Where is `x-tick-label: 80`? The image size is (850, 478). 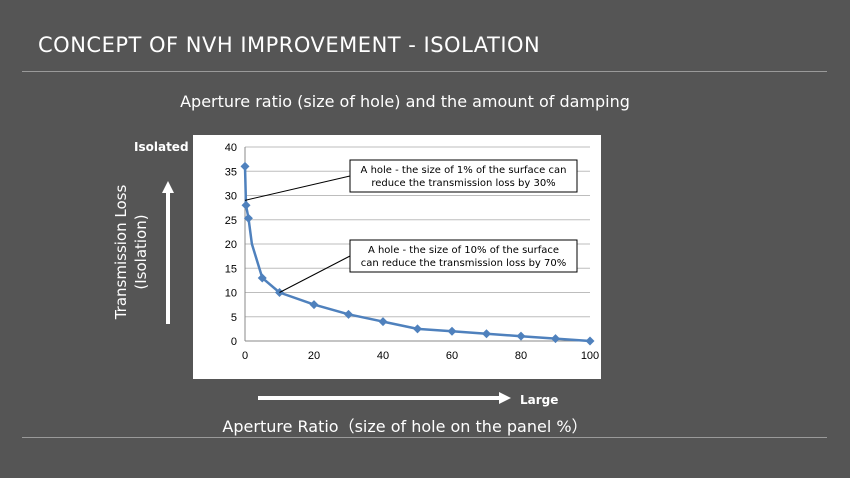
x-tick-label: 80 is located at coordinates (521, 356).